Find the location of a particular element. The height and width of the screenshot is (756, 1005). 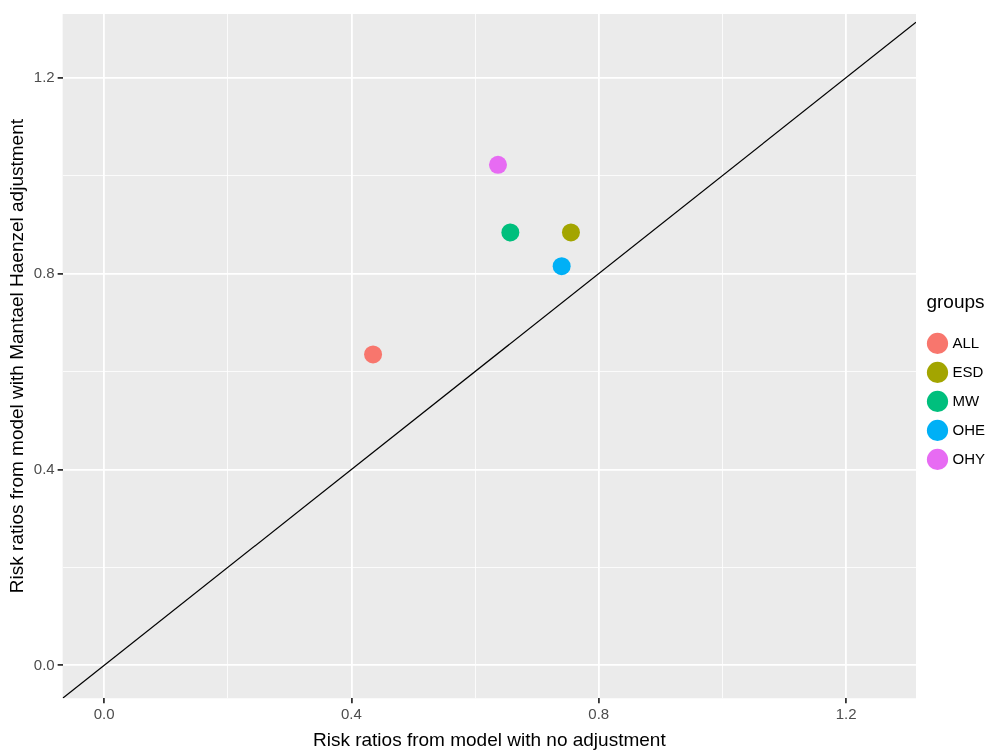

legend-label: OHY is located at coordinates (969, 458).